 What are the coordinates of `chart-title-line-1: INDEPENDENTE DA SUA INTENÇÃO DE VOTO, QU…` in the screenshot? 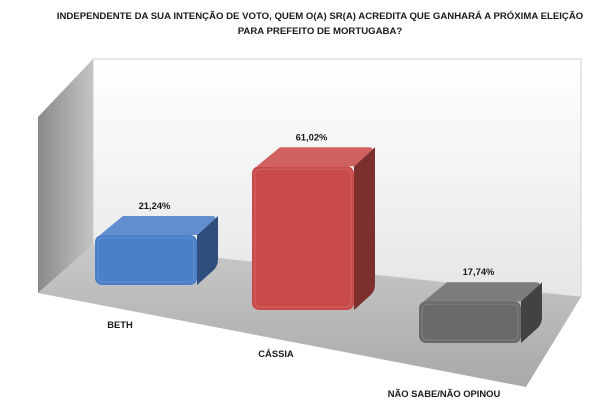 It's located at (320, 16).